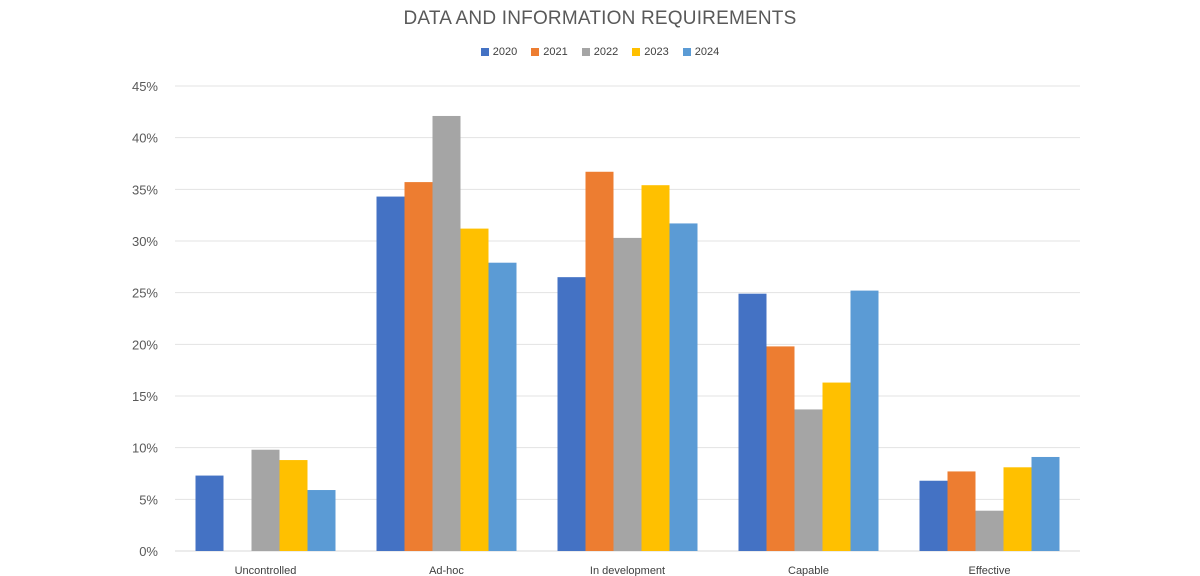 The image size is (1200, 576). I want to click on chart-legend: 2020 2021 2022 2023 2024, so click(600, 52).